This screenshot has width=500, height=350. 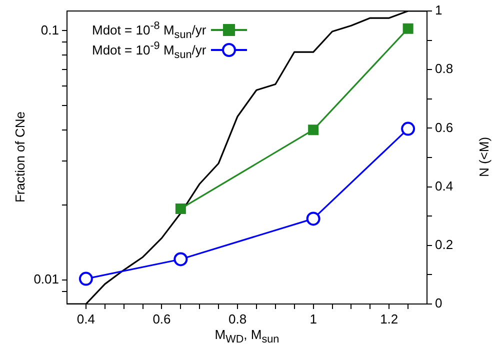 I want to click on x-tick-label: 0.6, so click(x=161, y=318).